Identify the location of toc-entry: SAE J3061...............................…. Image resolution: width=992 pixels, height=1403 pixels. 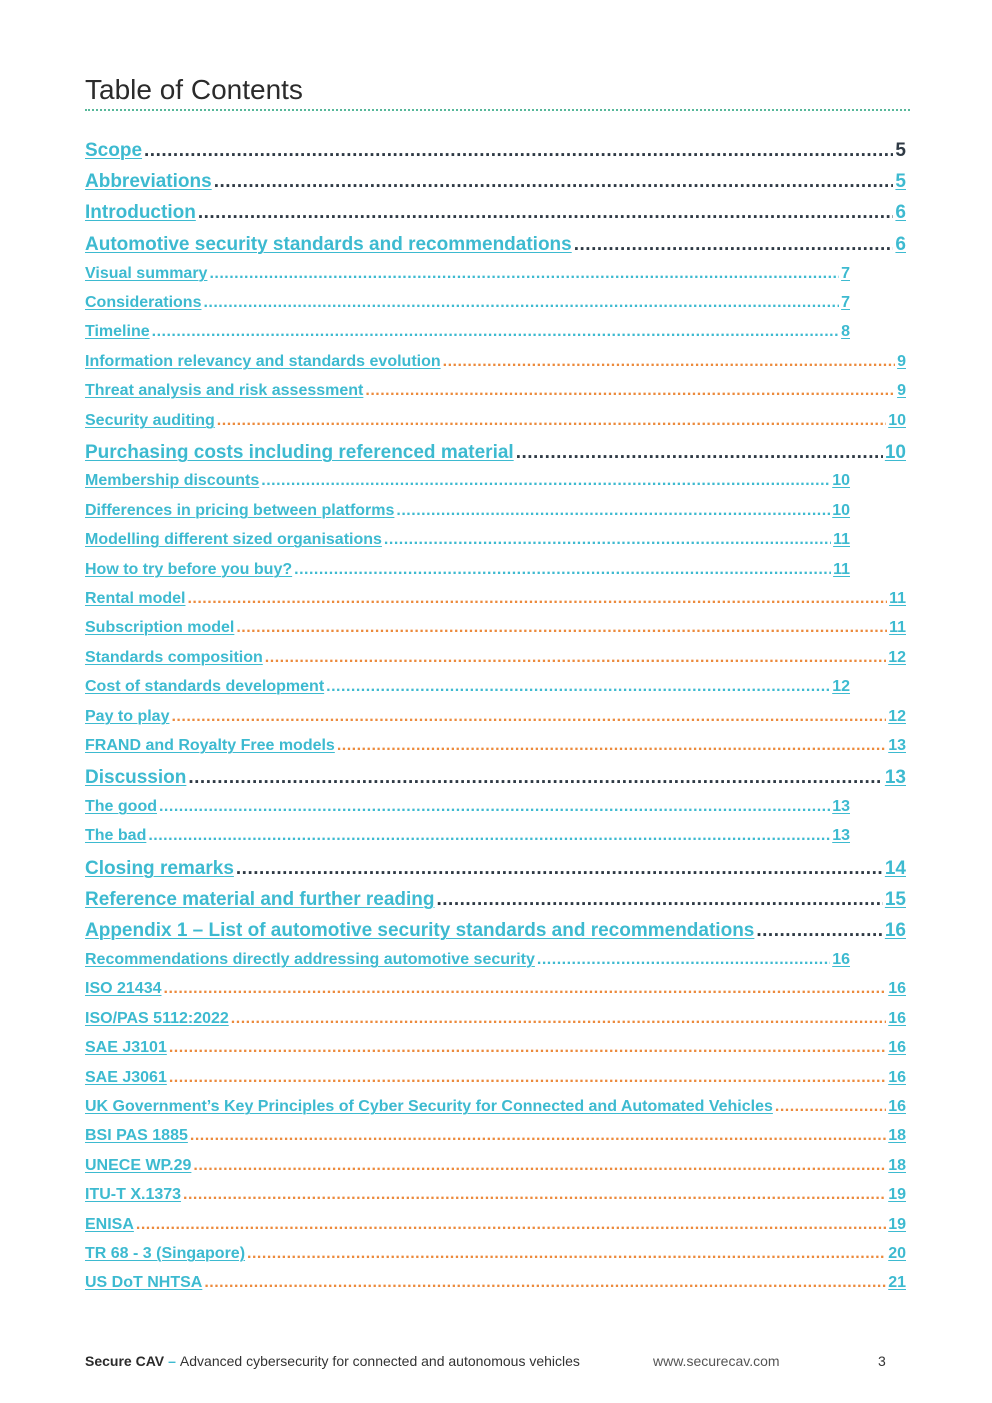
(495, 1076).